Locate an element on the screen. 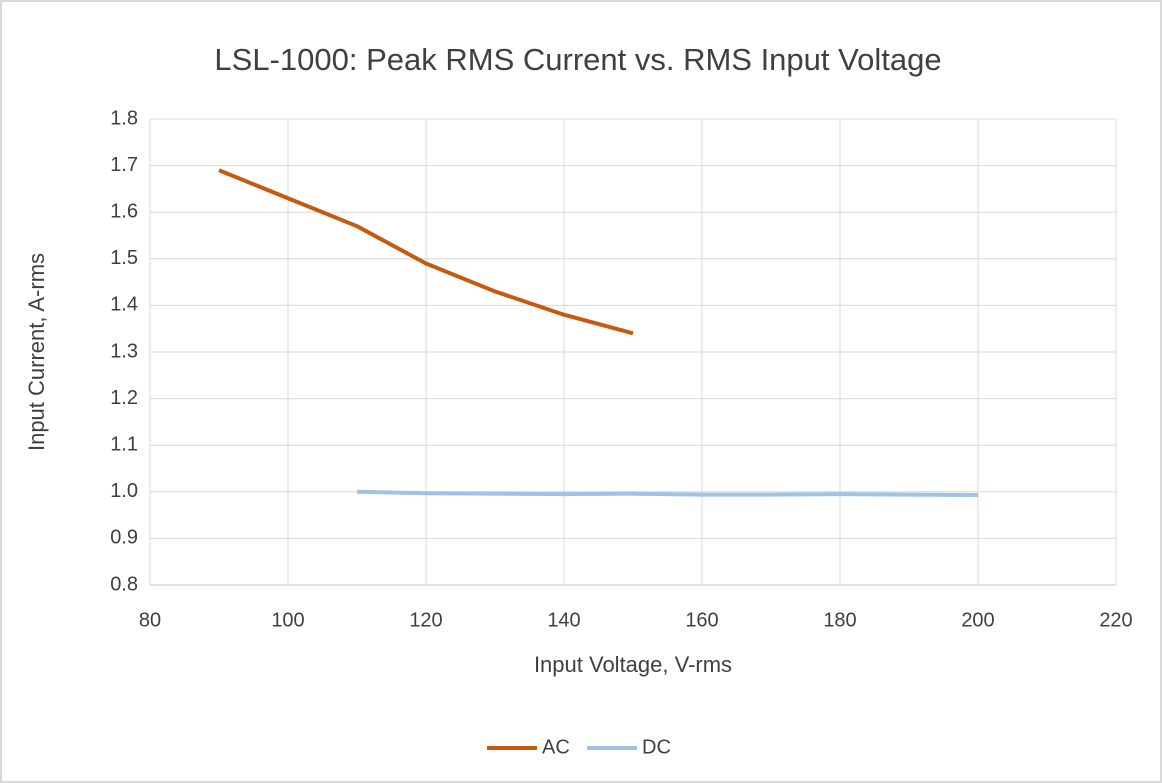  x-tick-label: 200 is located at coordinates (977, 620).